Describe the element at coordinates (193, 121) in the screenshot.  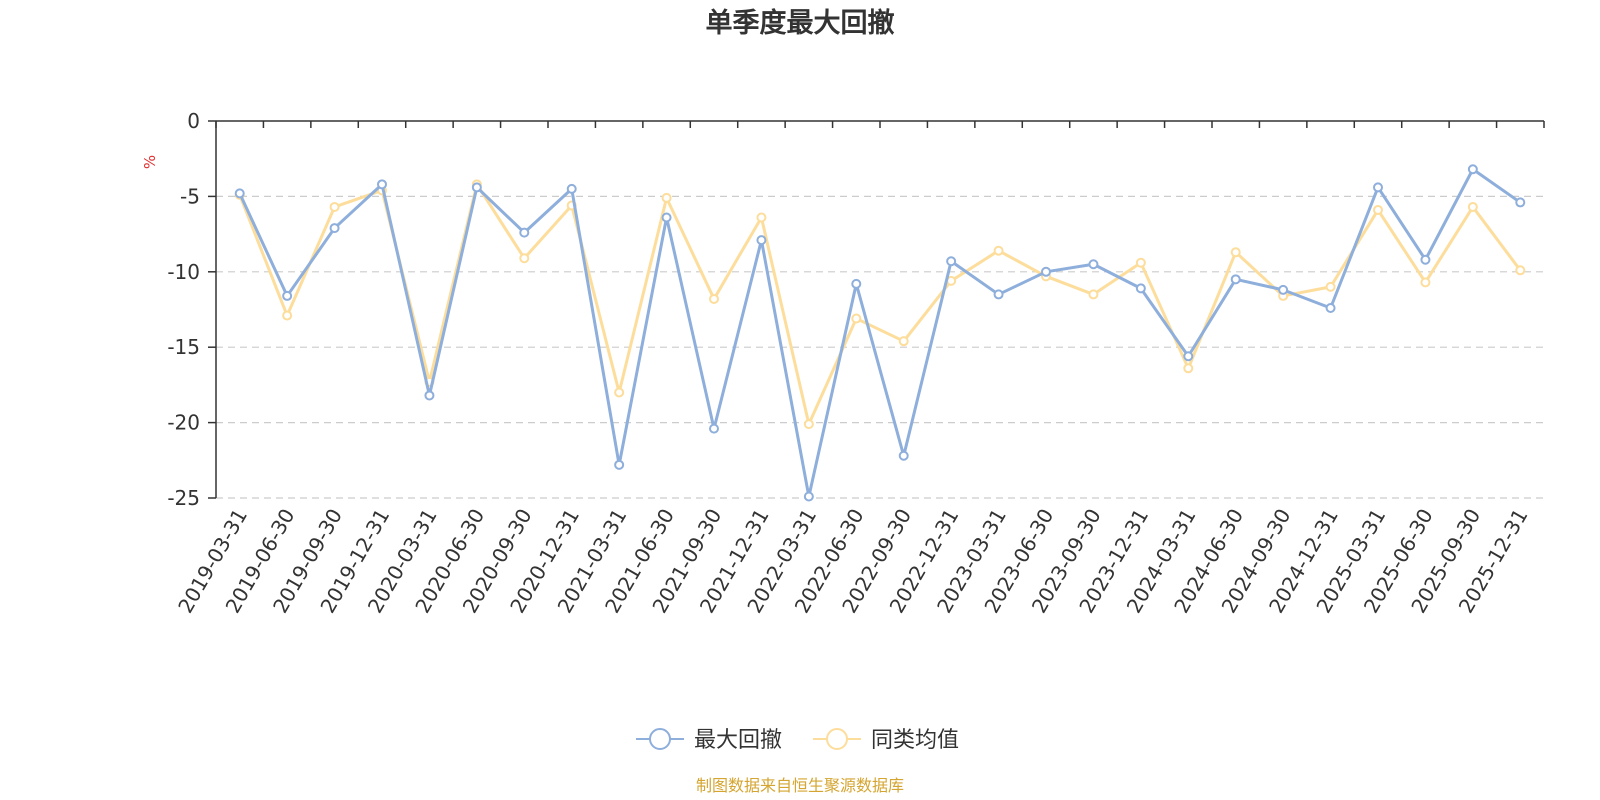
I see `y-tick-label: 0` at that location.